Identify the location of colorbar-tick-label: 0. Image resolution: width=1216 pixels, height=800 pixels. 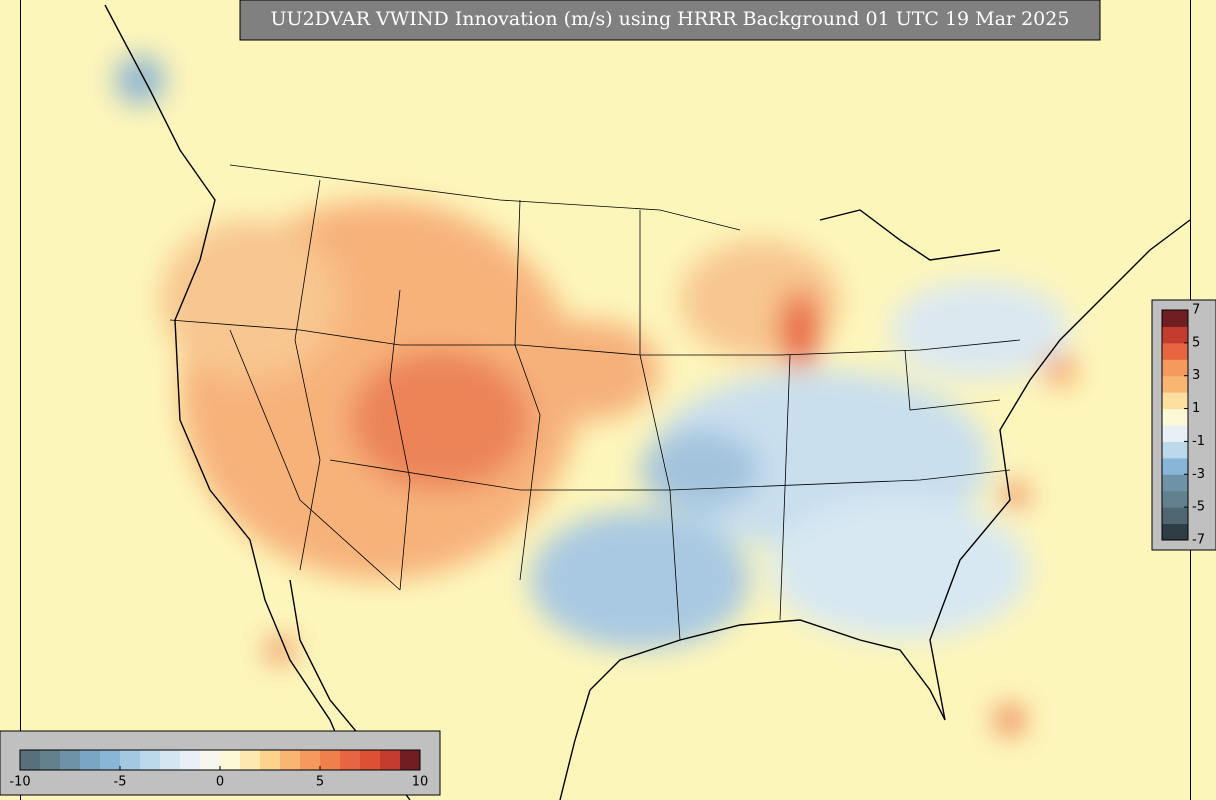
(220, 782).